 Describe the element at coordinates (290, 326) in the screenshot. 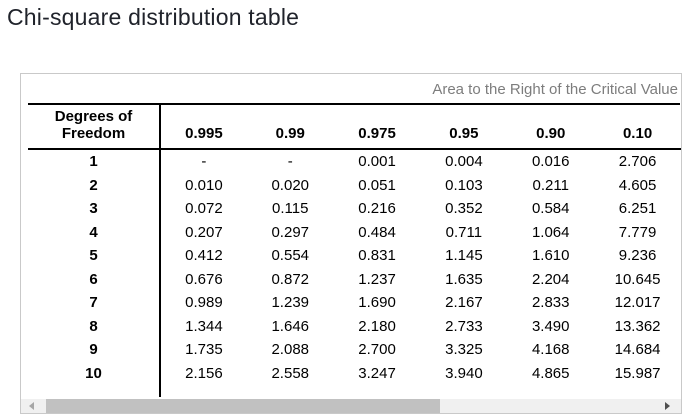

I see `value-cell: 1.646` at that location.